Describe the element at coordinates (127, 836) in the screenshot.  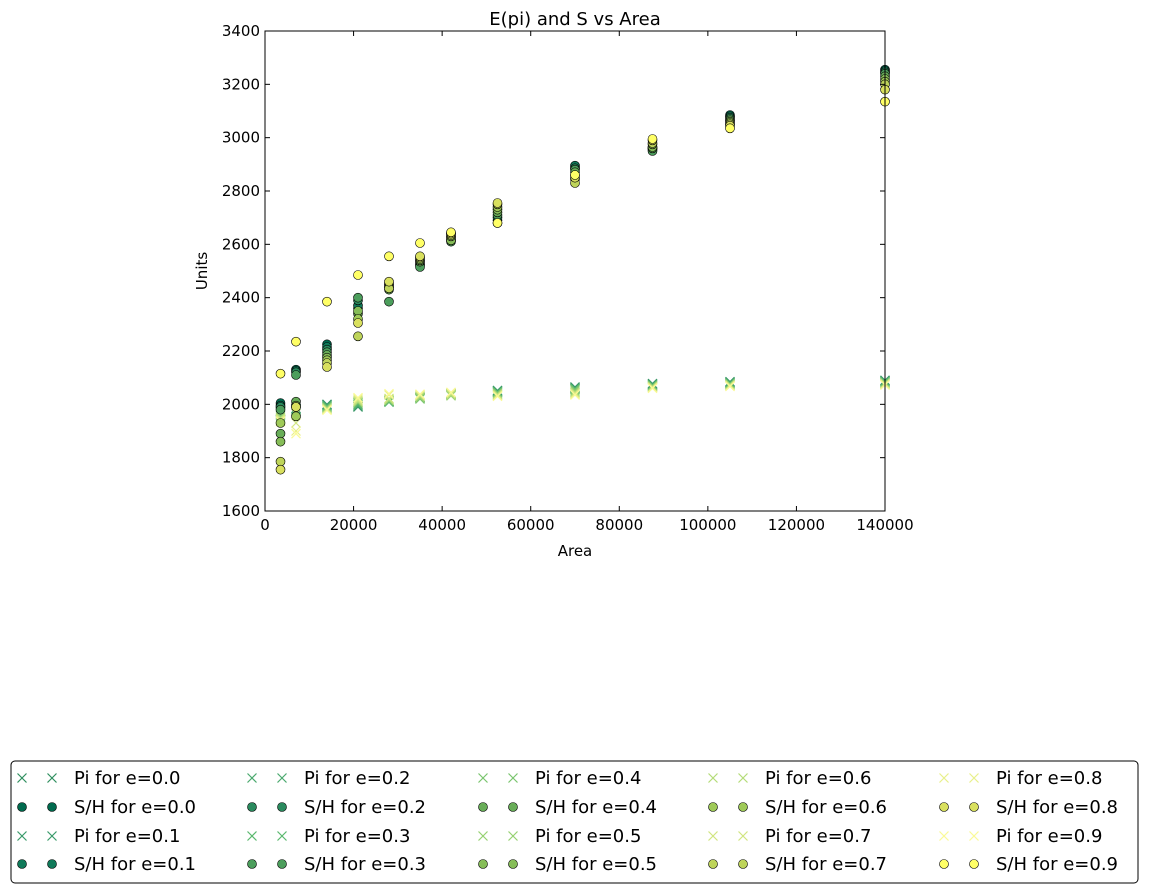
I see `legend-label: Pi for e=0.1` at that location.